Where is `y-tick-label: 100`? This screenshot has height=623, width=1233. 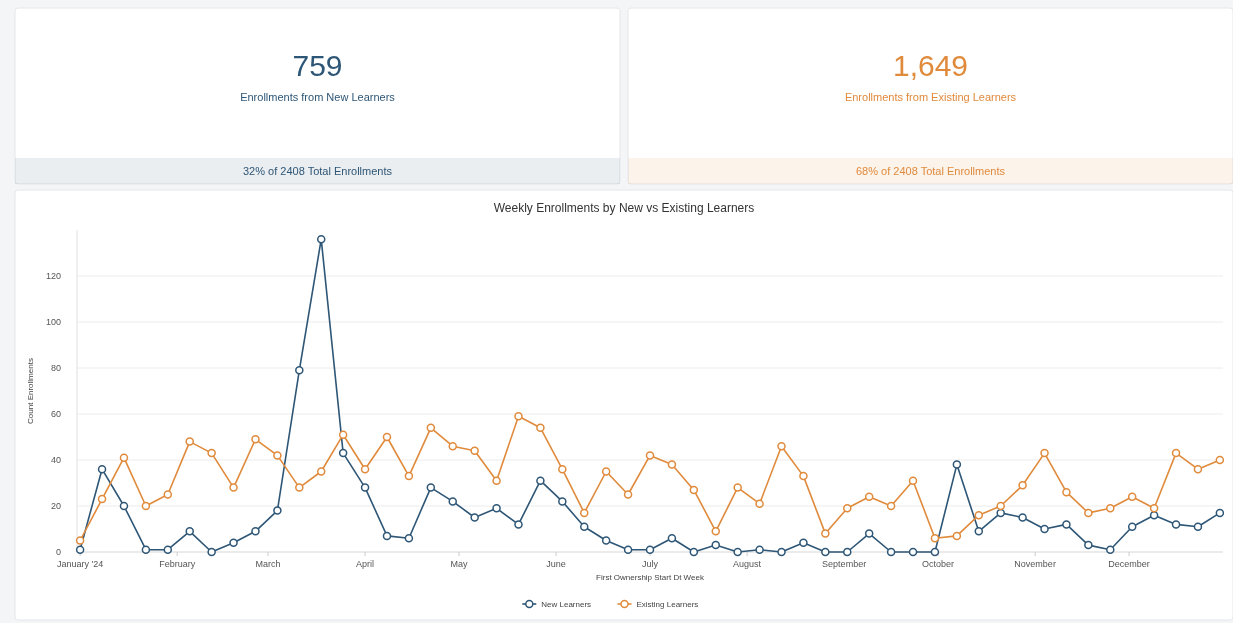 y-tick-label: 100 is located at coordinates (53, 321).